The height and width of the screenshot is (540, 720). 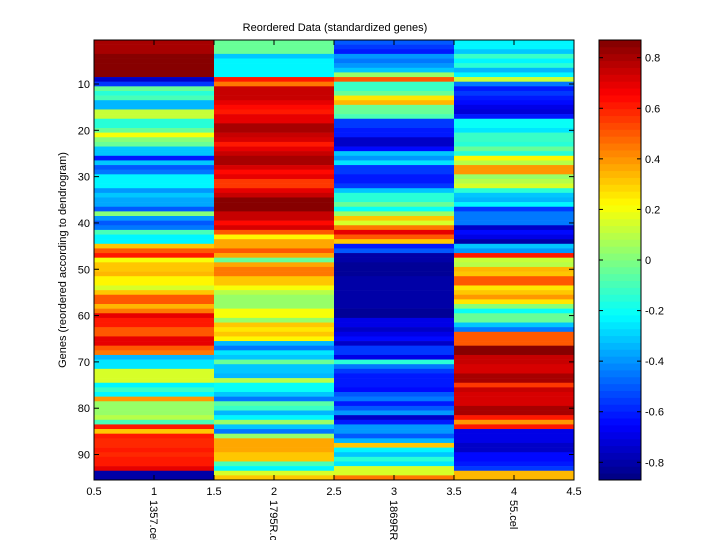 I want to click on colorbar-tick-label: 0.8, so click(x=652, y=59).